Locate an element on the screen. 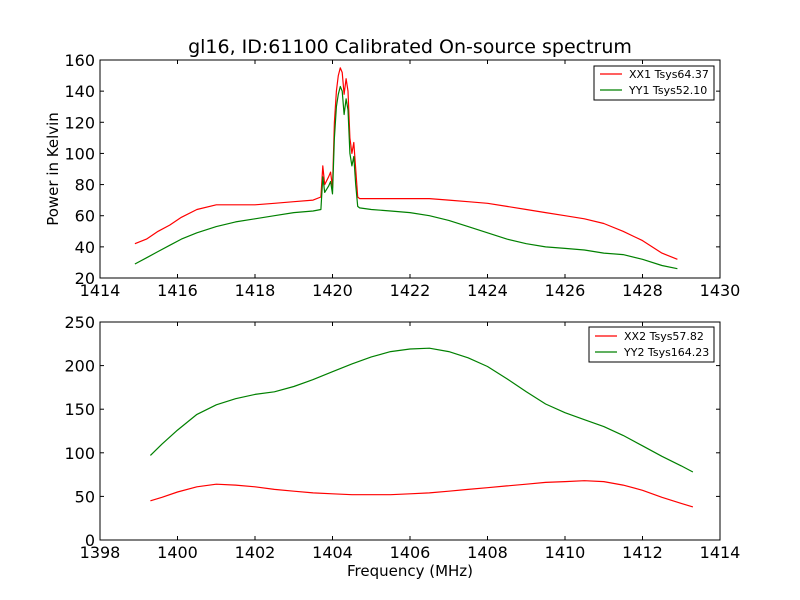 The width and height of the screenshot is (800, 600). x-tick-label: 1408 is located at coordinates (487, 552).